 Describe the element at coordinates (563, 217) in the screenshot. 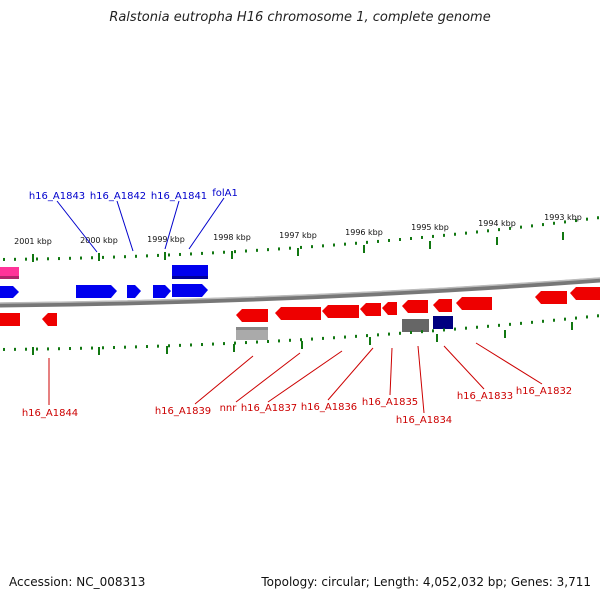

I see `kbp-label: 1993 kbp` at that location.